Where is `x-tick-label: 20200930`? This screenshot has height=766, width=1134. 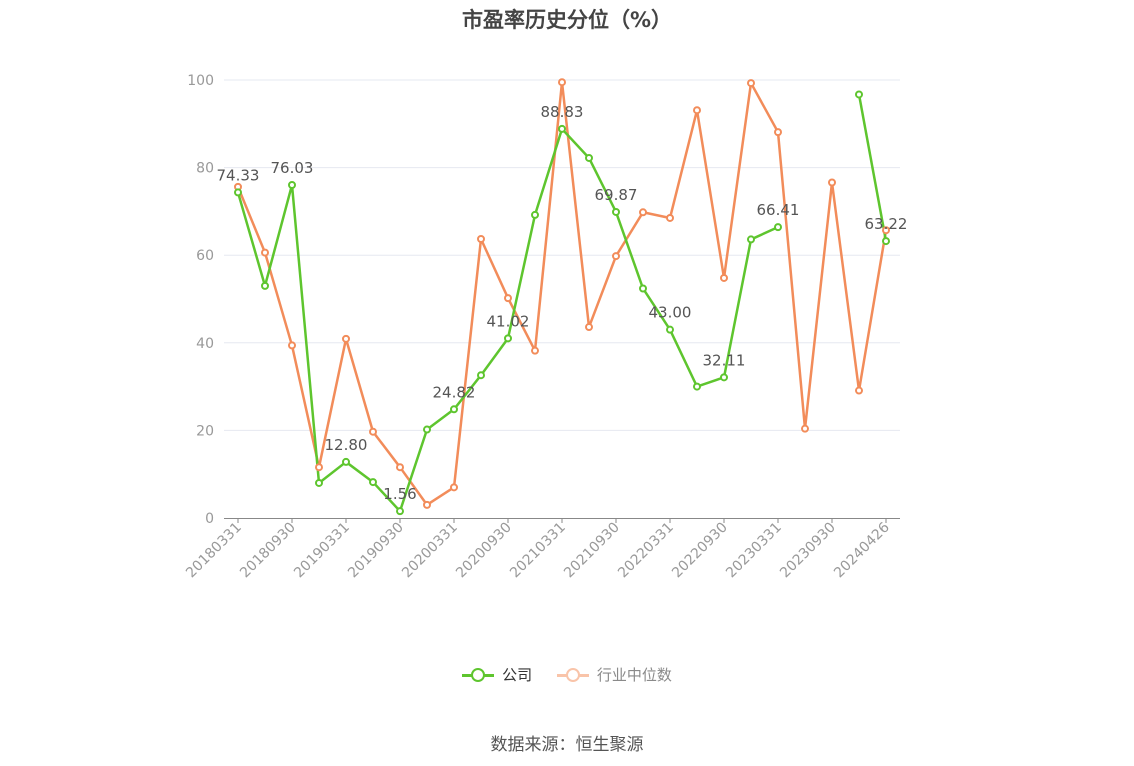
x-tick-label: 20200930 is located at coordinates (484, 551).